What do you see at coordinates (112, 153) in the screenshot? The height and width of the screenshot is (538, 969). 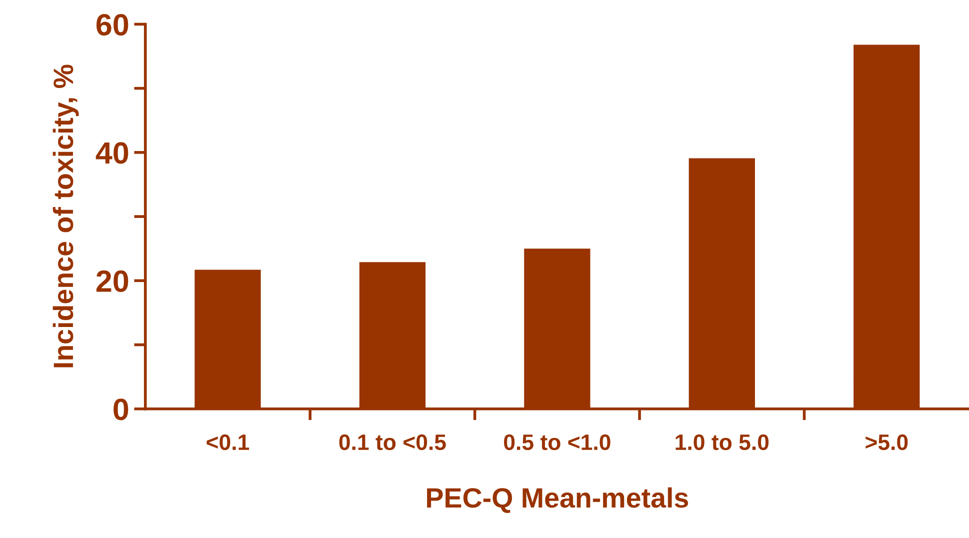 I see `y-tick-label: 40` at bounding box center [112, 153].